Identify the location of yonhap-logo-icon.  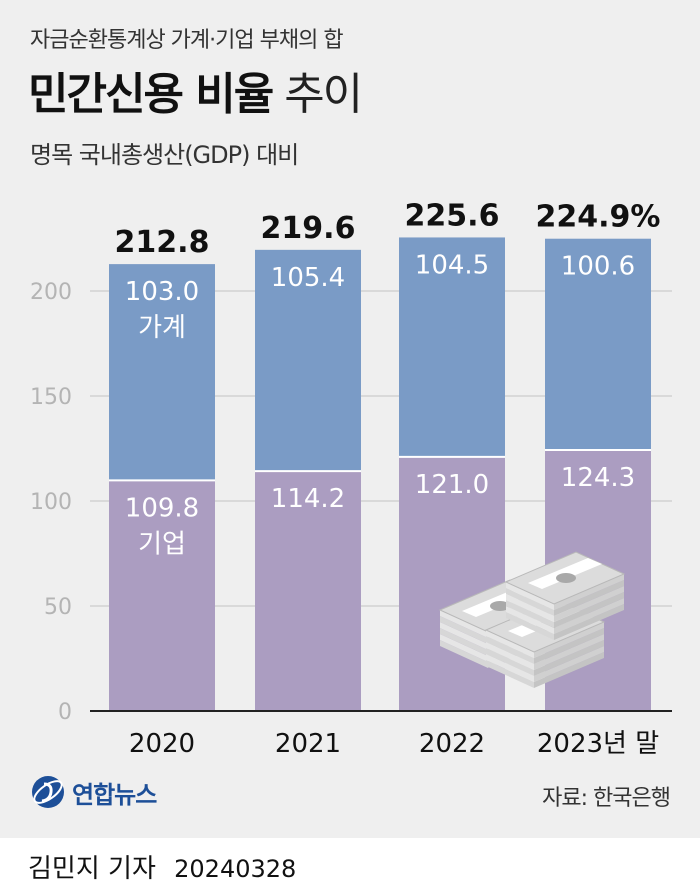
(48, 792).